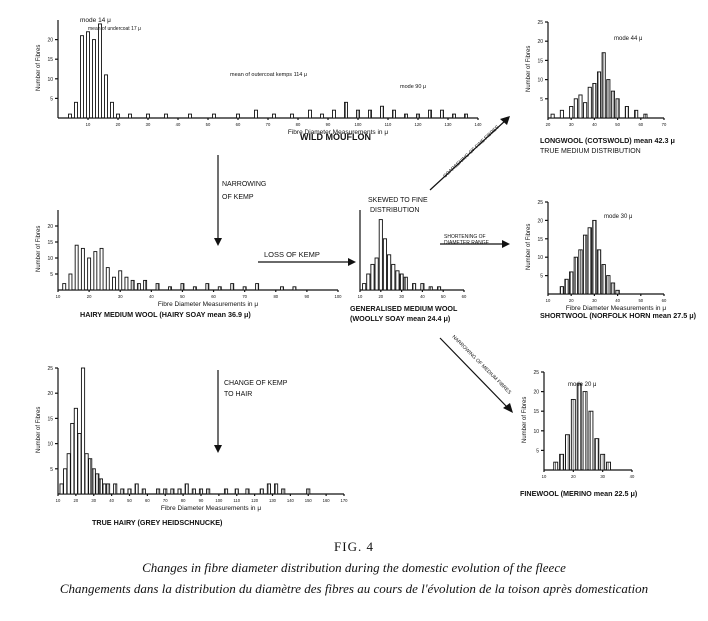 The width and height of the screenshot is (708, 621). I want to click on label-narrowing-of: NARROWING, so click(244, 184).